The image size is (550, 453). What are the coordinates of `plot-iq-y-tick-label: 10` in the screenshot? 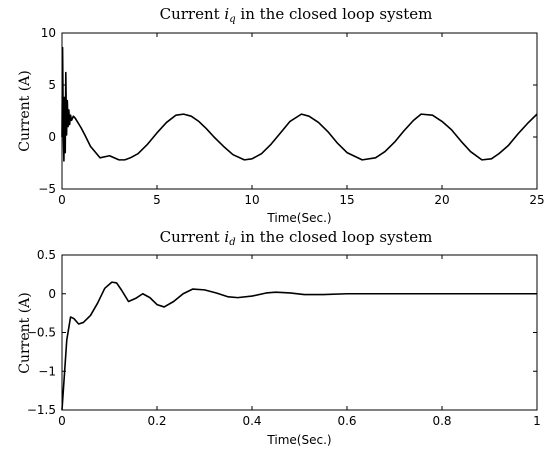 It's located at (48, 33).